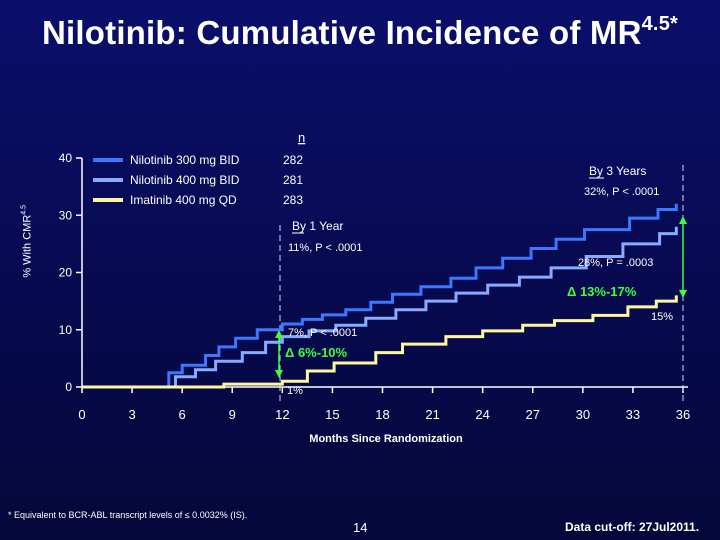 Image resolution: width=720 pixels, height=540 pixels. I want to click on x-tick-label: 9, so click(232, 414).